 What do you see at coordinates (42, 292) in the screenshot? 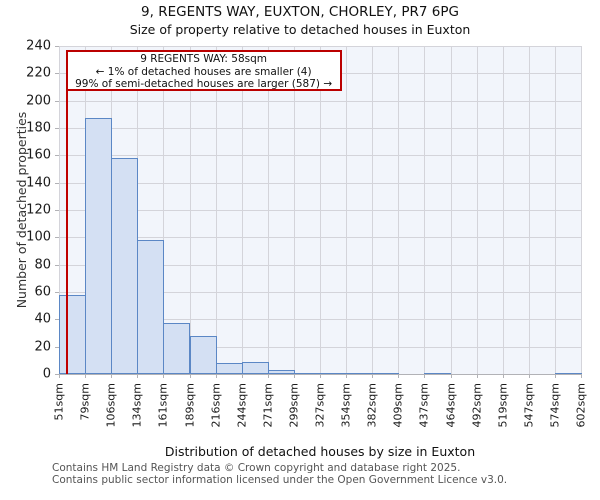
I see `y-tick-label: 60` at bounding box center [42, 292].